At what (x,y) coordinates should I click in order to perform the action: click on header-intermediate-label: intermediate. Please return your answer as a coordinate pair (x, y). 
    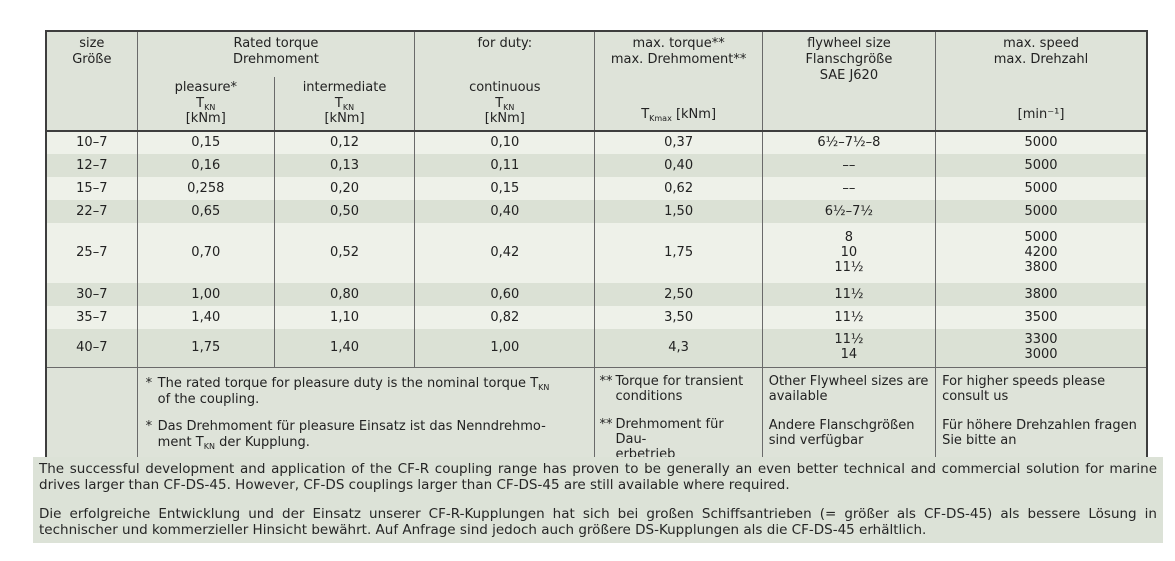
    Looking at the image, I should click on (344, 87).